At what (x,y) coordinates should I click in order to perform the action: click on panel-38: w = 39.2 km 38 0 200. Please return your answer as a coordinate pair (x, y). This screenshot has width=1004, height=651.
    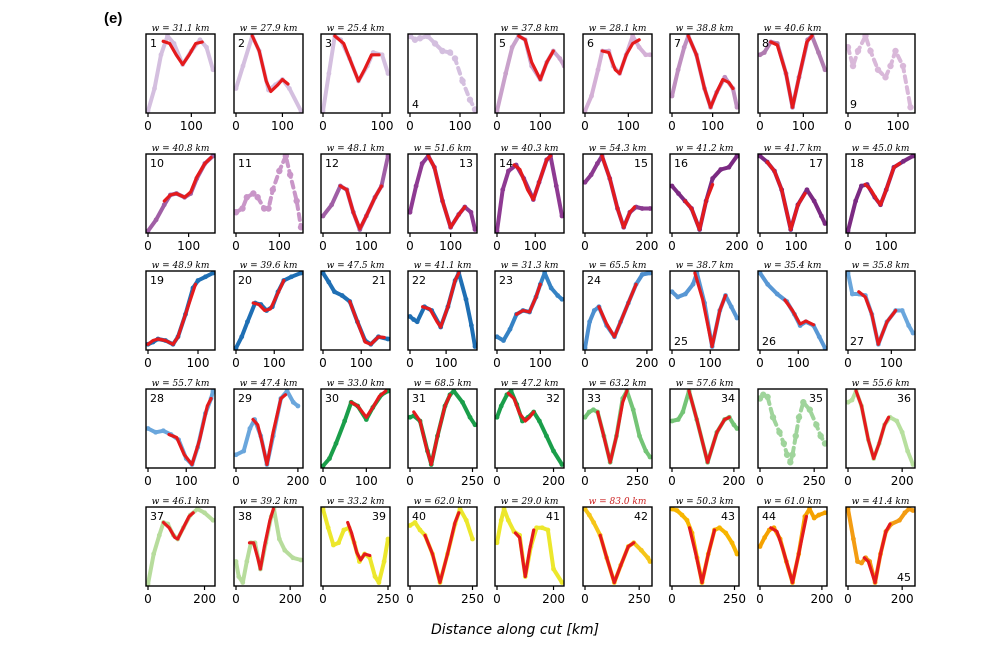
    Looking at the image, I should click on (268, 551).